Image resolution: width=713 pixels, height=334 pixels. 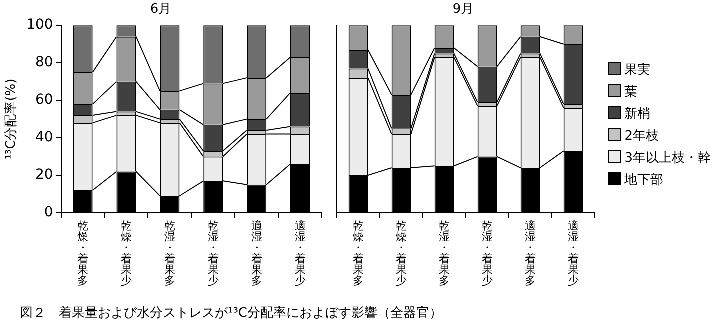 What do you see at coordinates (667, 158) in the screenshot?
I see `legend-label: 3年以上枝・幹` at bounding box center [667, 158].